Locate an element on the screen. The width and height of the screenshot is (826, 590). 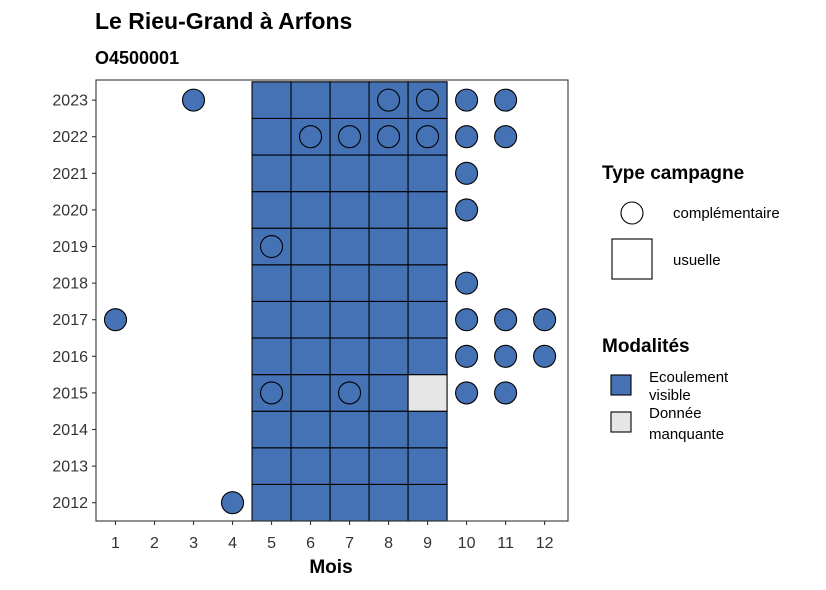
y-tick-label-2016: 2016 is located at coordinates (70, 357).